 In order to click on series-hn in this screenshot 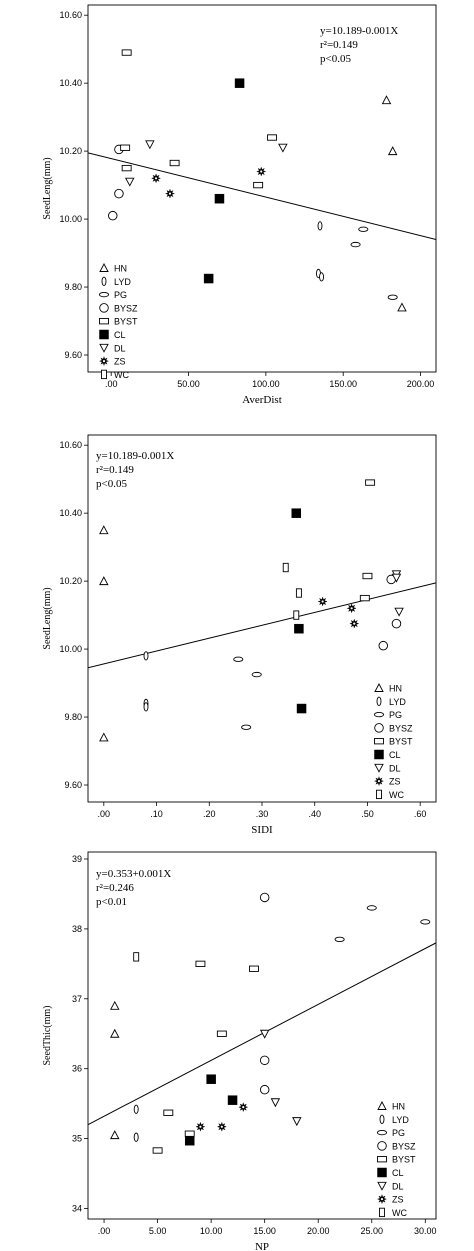, I will do `click(115, 1070)`.